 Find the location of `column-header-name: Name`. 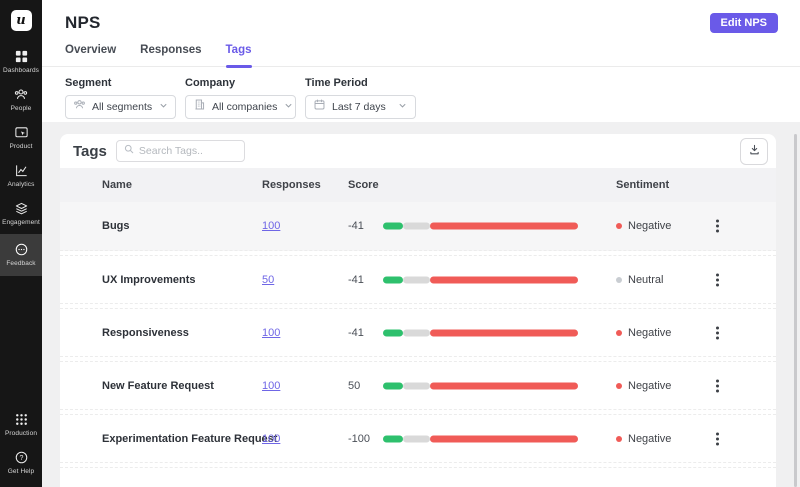

column-header-name: Name is located at coordinates (117, 185).